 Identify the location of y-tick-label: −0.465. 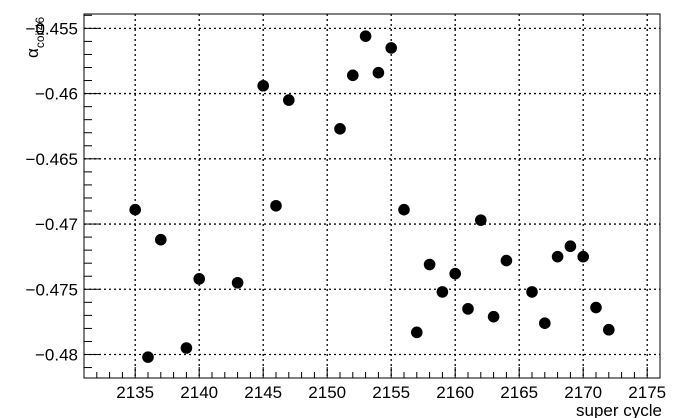
(52, 159).